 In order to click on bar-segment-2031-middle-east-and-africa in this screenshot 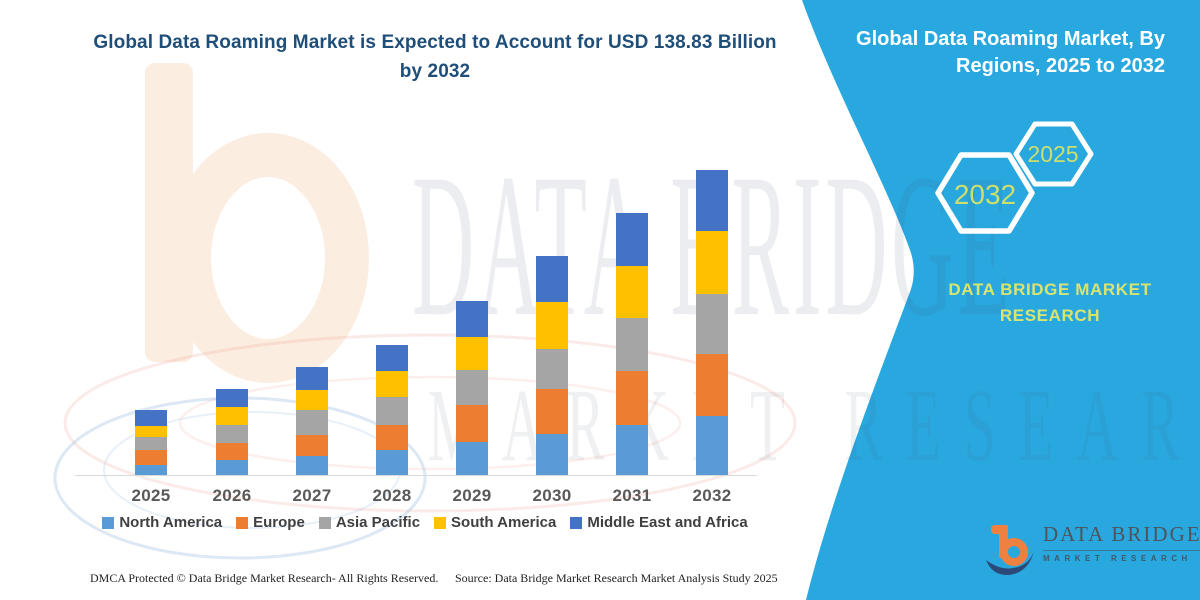, I will do `click(632, 239)`.